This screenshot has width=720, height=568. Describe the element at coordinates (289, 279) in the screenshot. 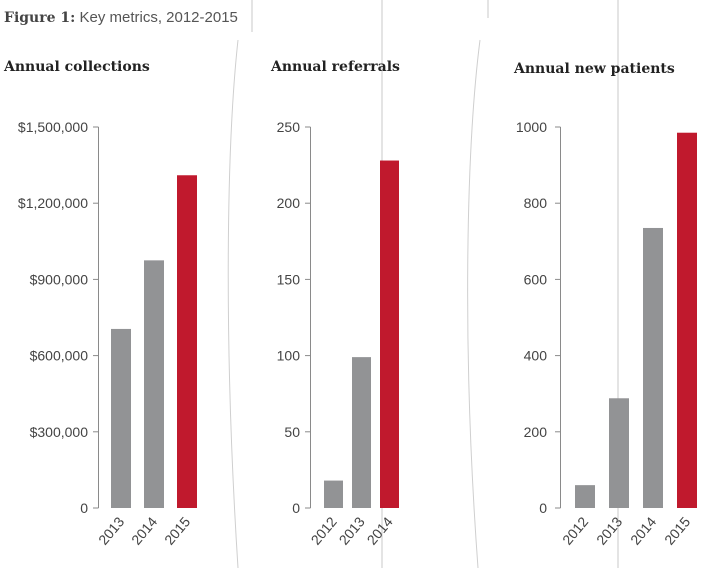

I see `y-tick-label: 150` at that location.